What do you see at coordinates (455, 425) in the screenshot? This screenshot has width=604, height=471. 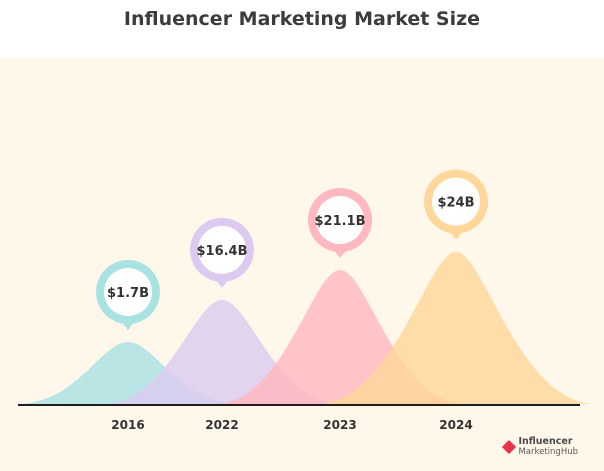 I see `x-tick-label-2024: 2024` at bounding box center [455, 425].